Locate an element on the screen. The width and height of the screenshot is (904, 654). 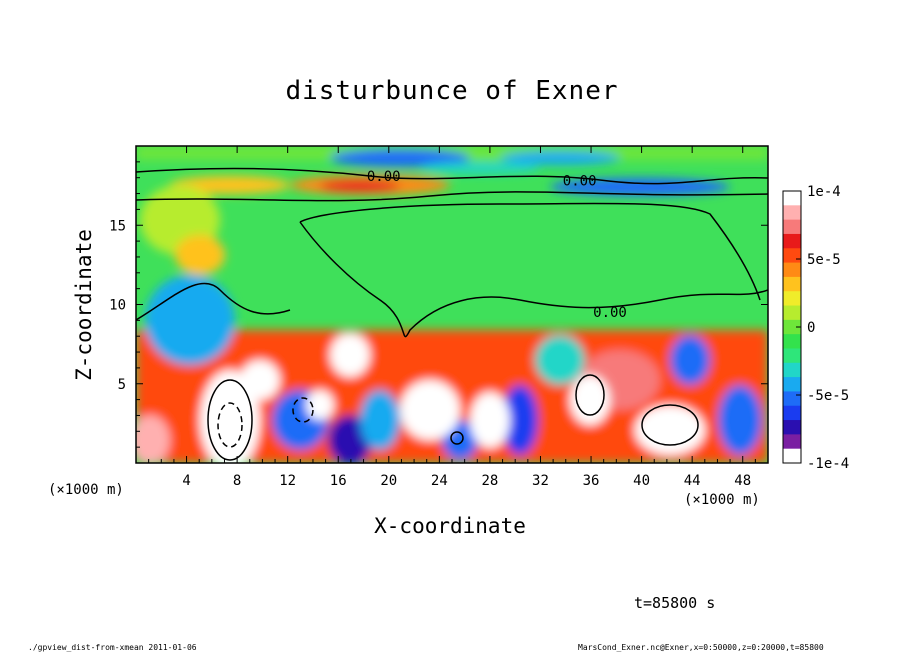
x-tick-label: 40 is located at coordinates (641, 481).